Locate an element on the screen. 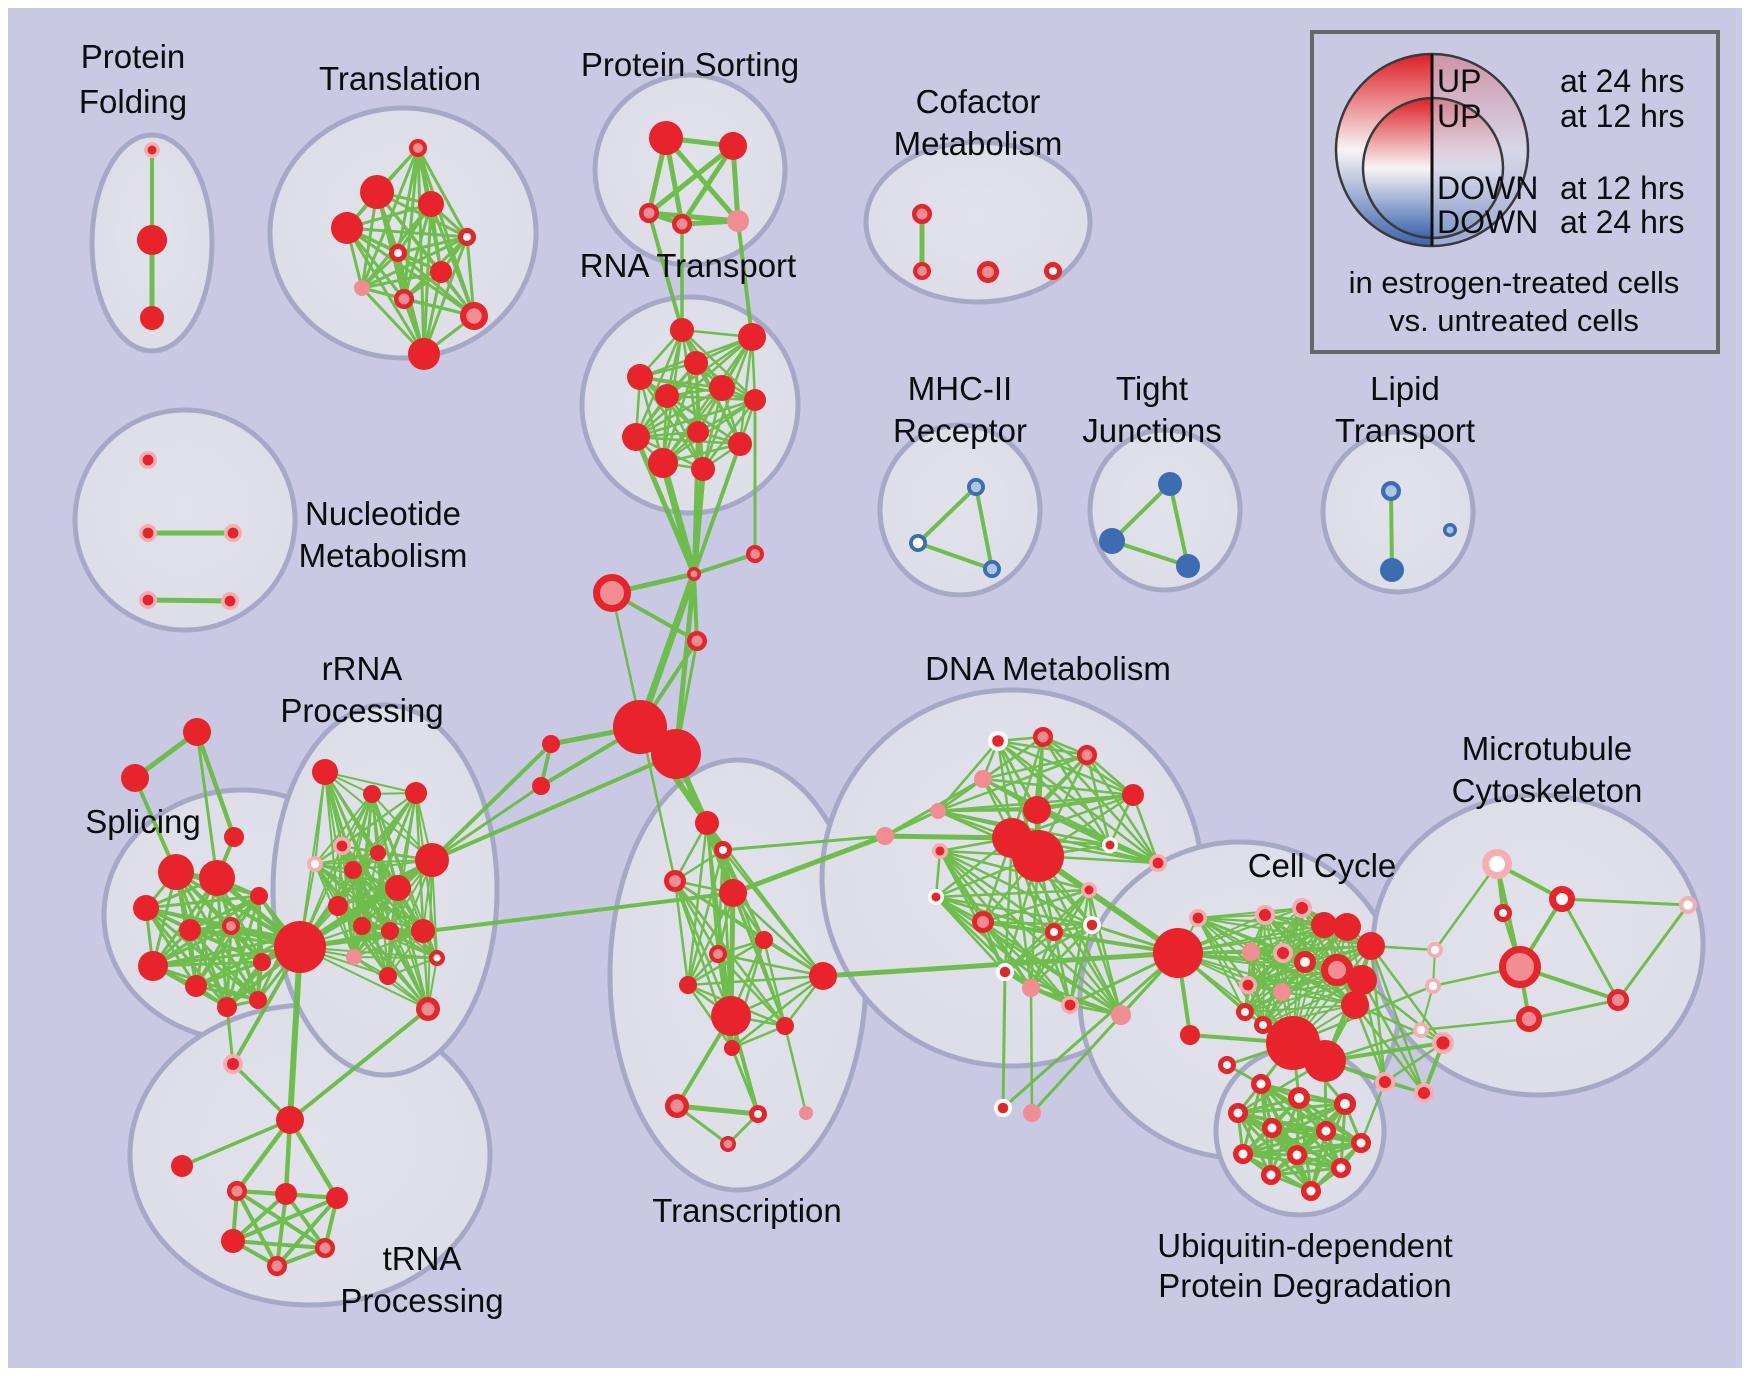 The height and width of the screenshot is (1376, 1750). node-159-RW is located at coordinates (1341, 1168).